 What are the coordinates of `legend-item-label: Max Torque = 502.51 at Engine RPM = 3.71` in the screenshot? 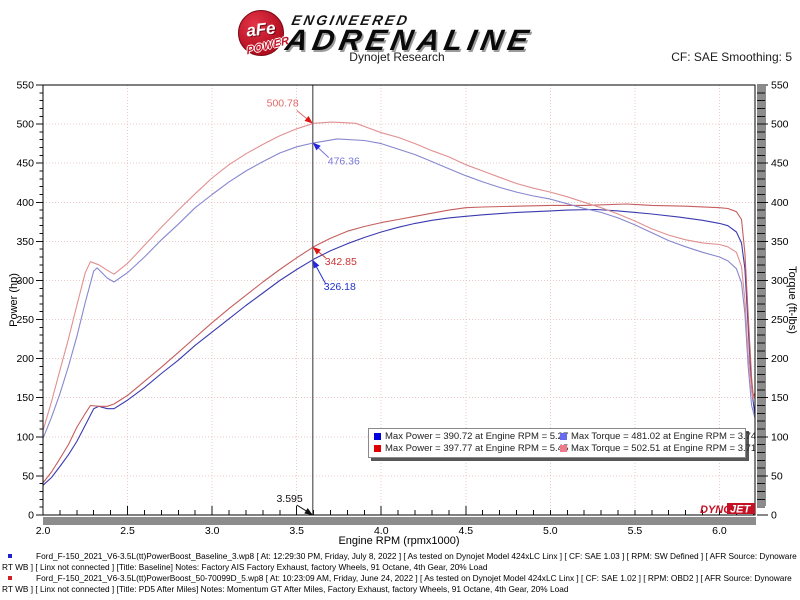 It's located at (664, 448).